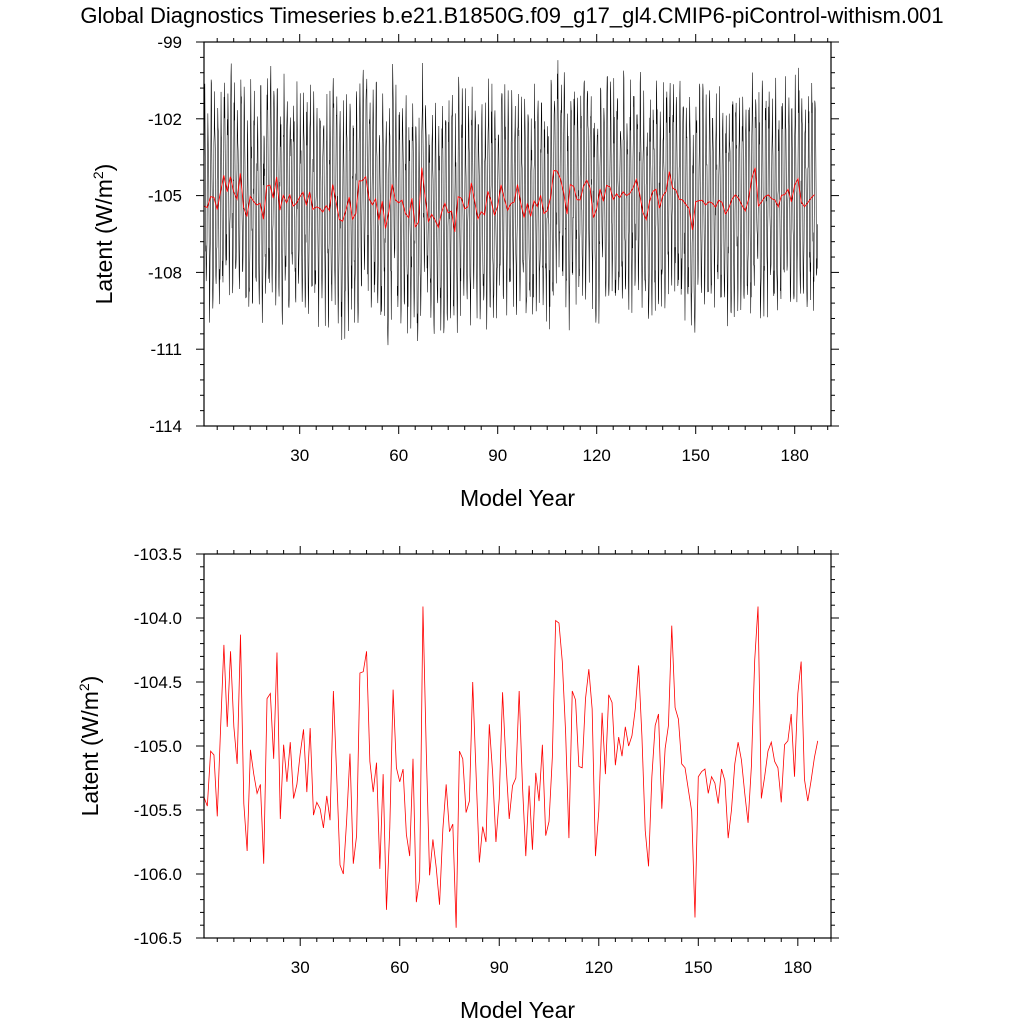 The width and height of the screenshot is (1024, 1024). What do you see at coordinates (165, 272) in the screenshot?
I see `y-tick-label: -108` at bounding box center [165, 272].